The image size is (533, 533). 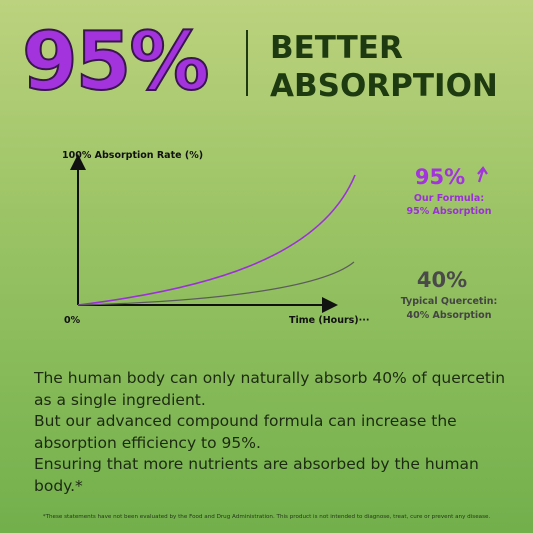 I want to click on callout-value: 40%, so click(x=442, y=280).